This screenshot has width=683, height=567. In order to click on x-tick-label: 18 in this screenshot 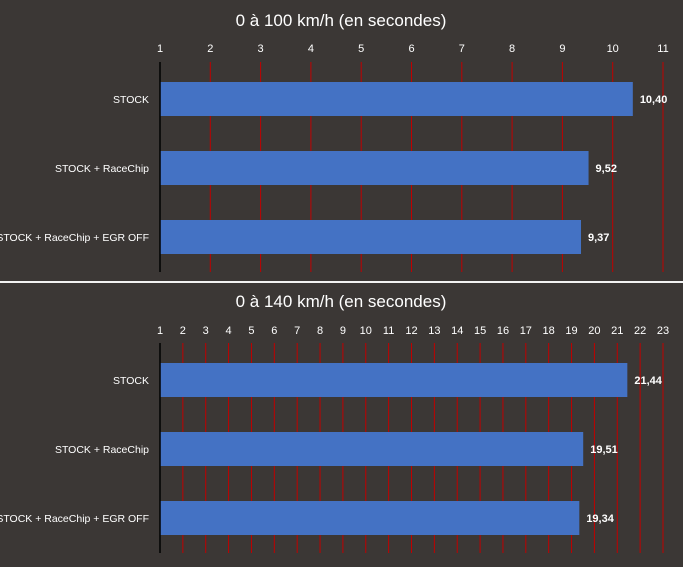, I will do `click(549, 331)`.